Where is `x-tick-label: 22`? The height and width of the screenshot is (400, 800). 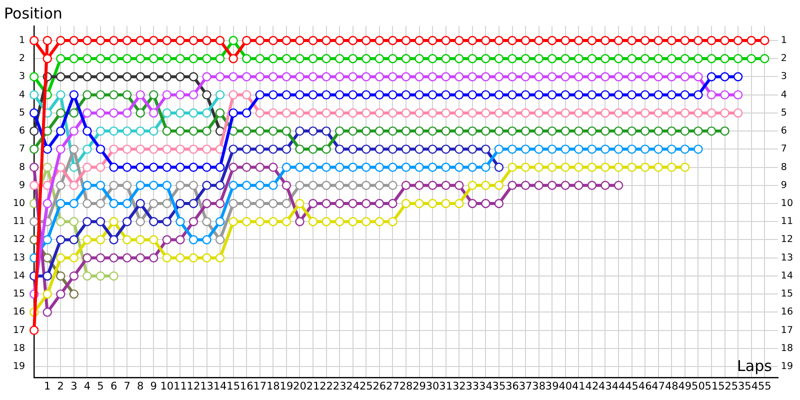
x-tick-label: 22 is located at coordinates (326, 386).